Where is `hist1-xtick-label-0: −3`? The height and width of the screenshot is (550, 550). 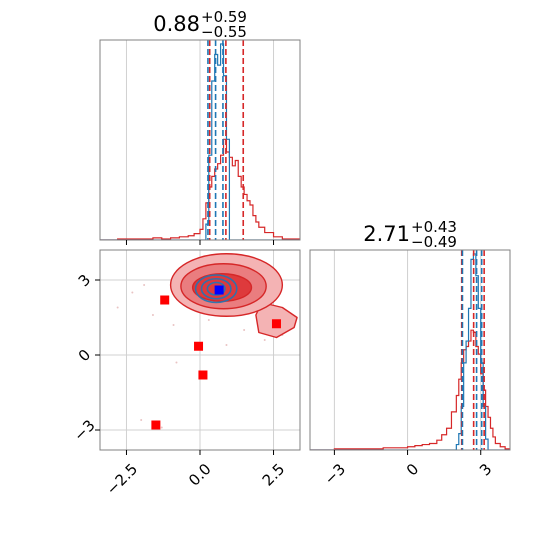 hist1-xtick-label-0: −3 is located at coordinates (335, 474).